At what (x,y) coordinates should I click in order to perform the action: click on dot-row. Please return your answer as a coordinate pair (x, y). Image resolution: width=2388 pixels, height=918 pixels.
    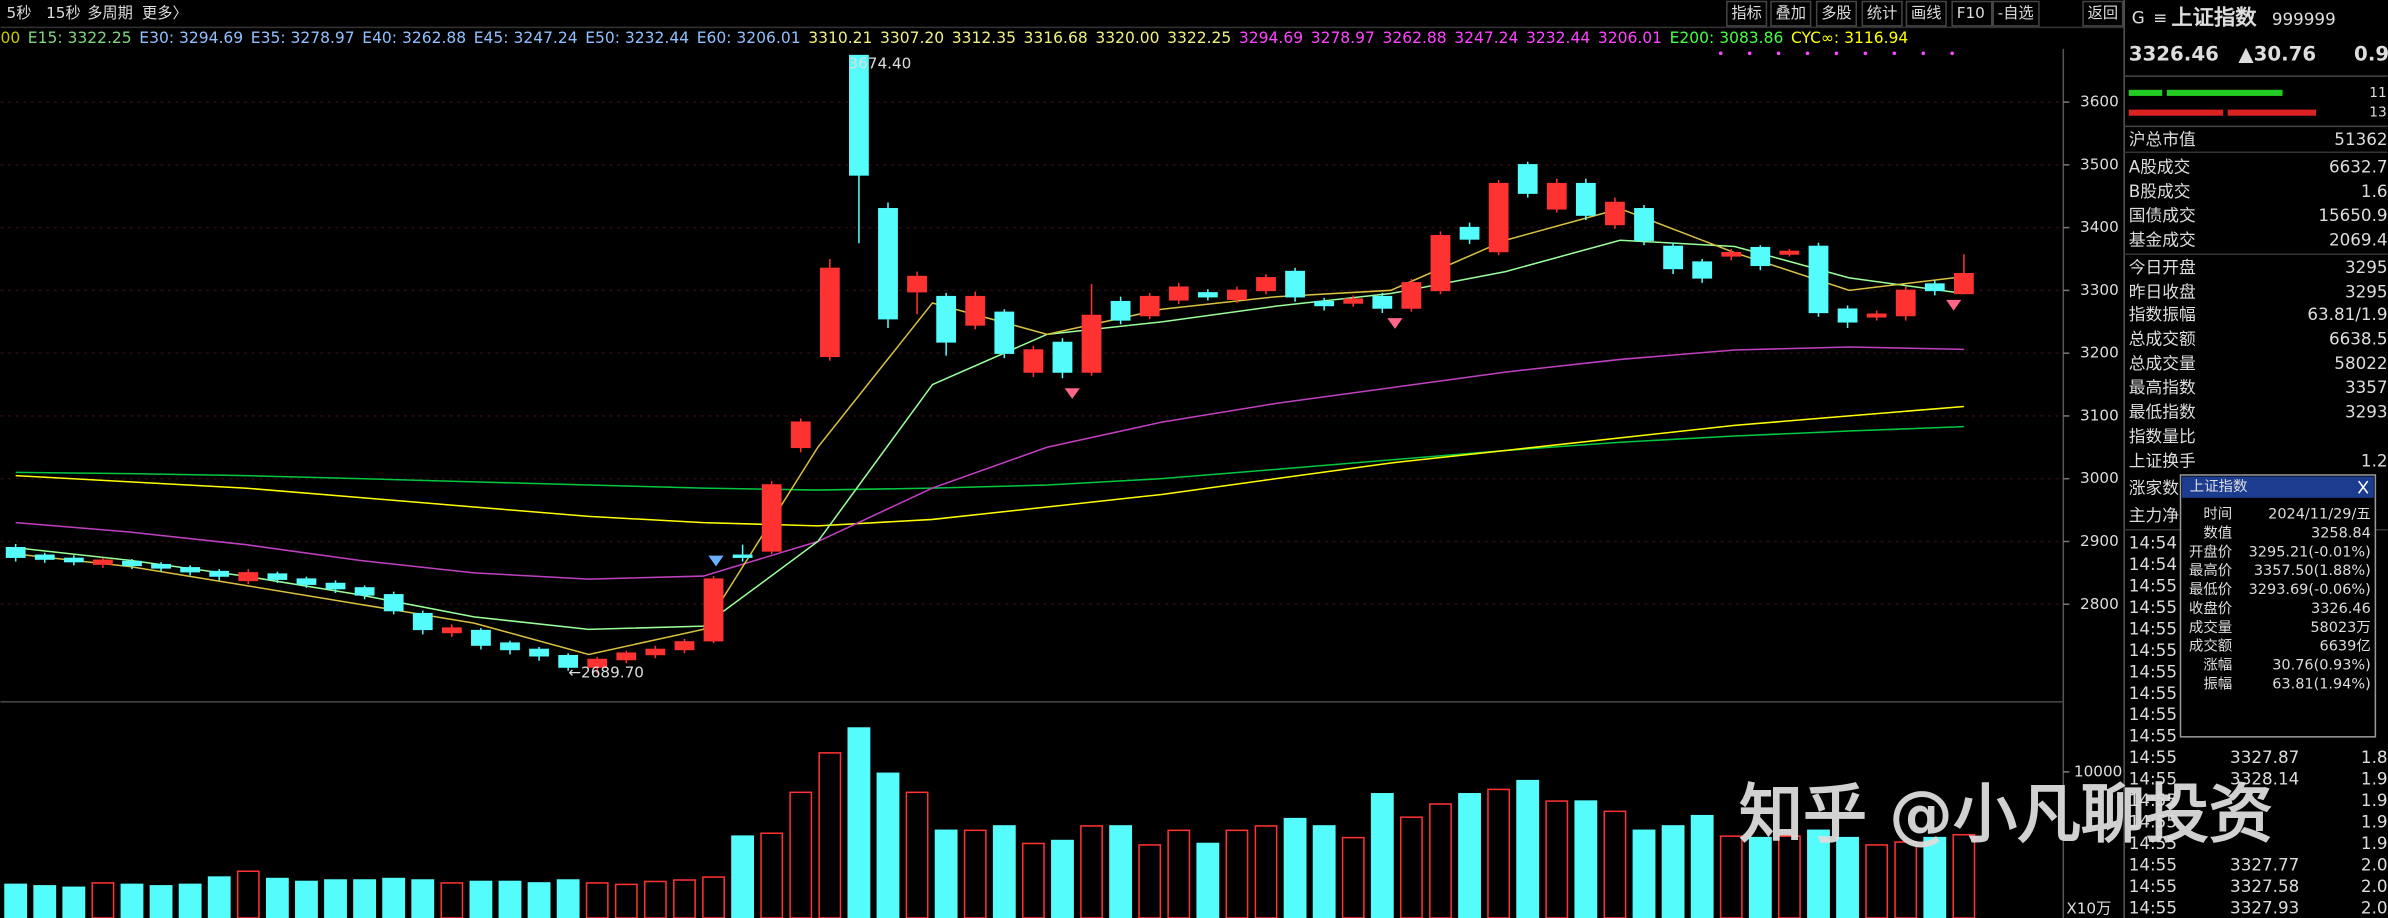
    Looking at the image, I should click on (1836, 53).